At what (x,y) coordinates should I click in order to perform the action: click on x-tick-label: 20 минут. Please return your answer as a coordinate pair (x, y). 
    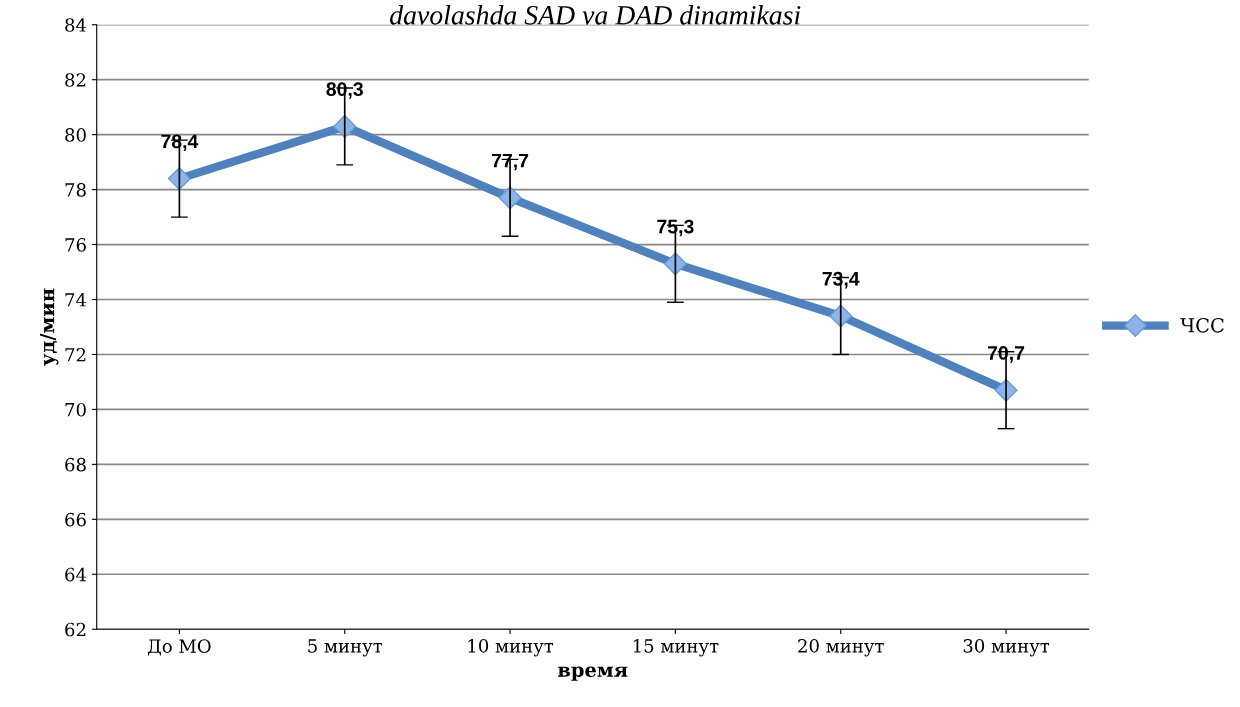
    Looking at the image, I should click on (841, 648).